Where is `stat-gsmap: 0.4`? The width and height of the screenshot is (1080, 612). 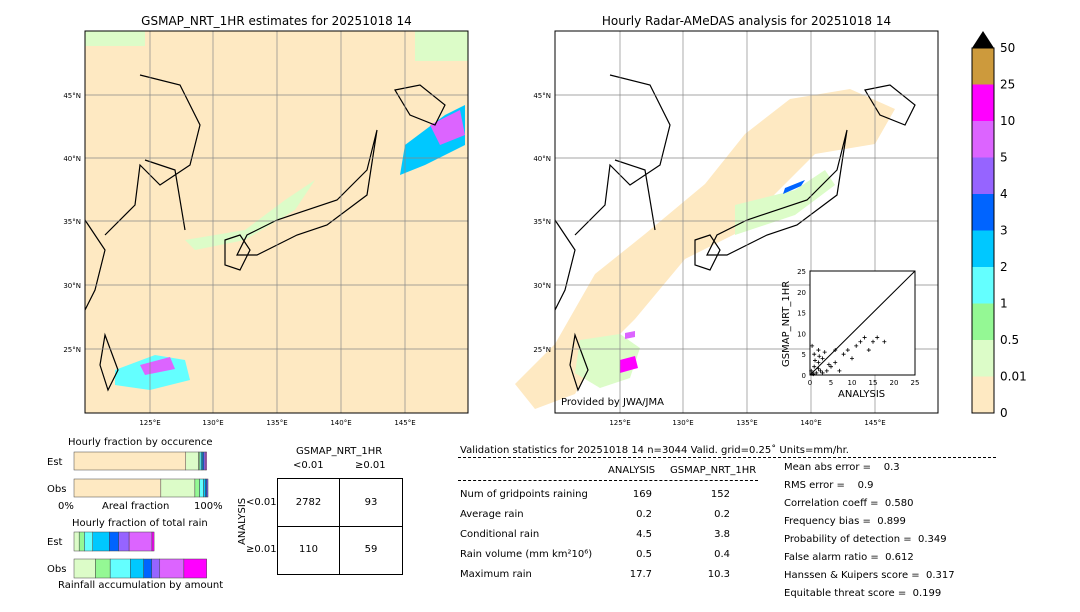
stat-gsmap: 0.4 is located at coordinates (722, 554).